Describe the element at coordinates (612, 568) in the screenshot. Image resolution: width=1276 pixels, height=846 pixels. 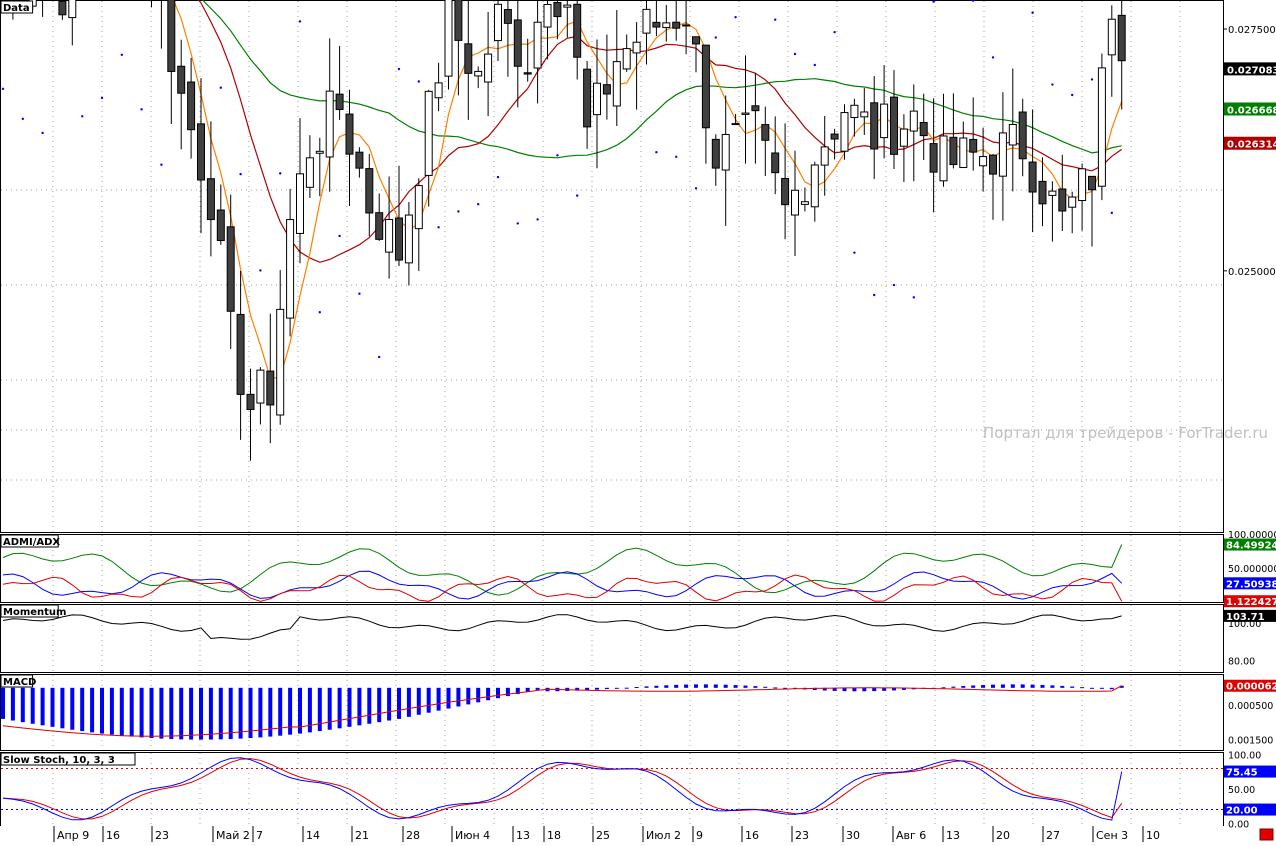
I see `panel-frame-adx` at that location.